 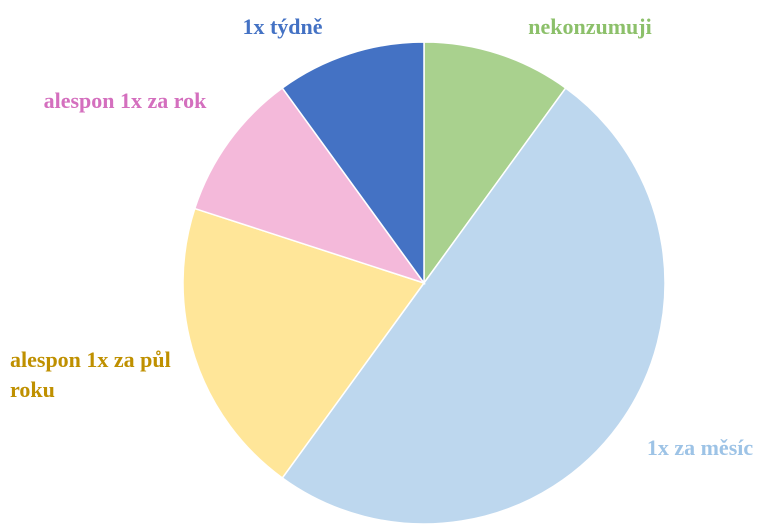 I want to click on slice-label: 1x týdně, so click(x=282, y=26).